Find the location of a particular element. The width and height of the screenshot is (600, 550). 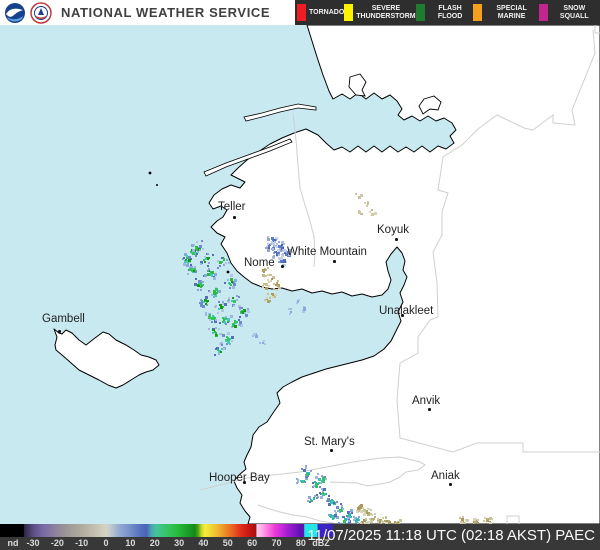

legend-item-special-marine: SPECIAL MARINE is located at coordinates (505, 12).